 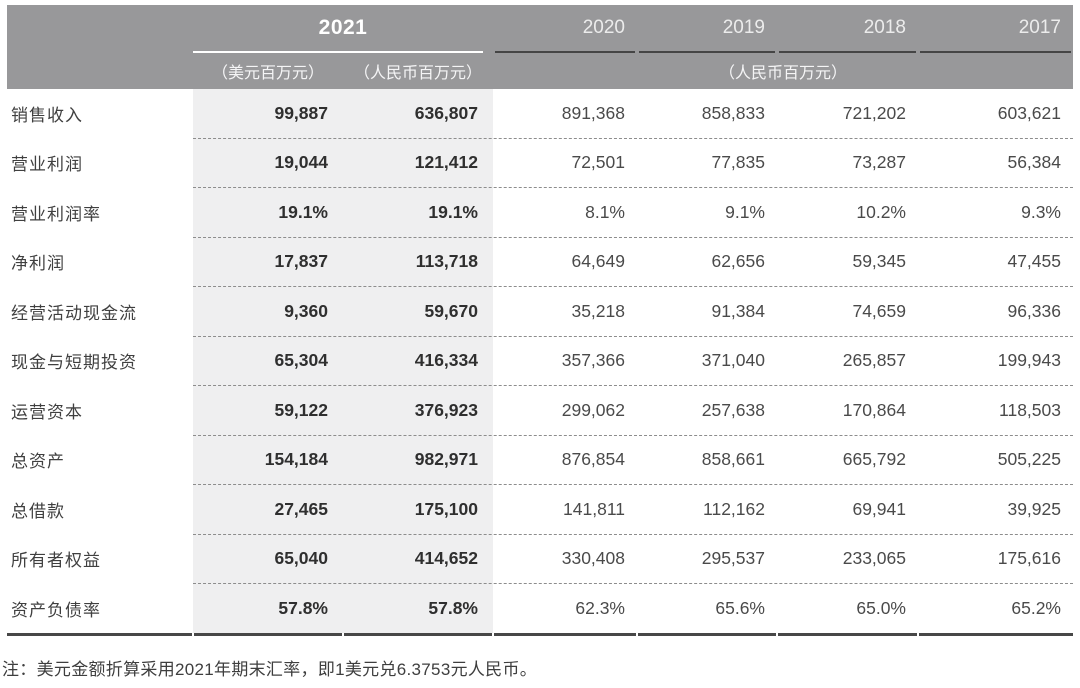 What do you see at coordinates (874, 558) in the screenshot?
I see `value-2018: 233,065` at bounding box center [874, 558].